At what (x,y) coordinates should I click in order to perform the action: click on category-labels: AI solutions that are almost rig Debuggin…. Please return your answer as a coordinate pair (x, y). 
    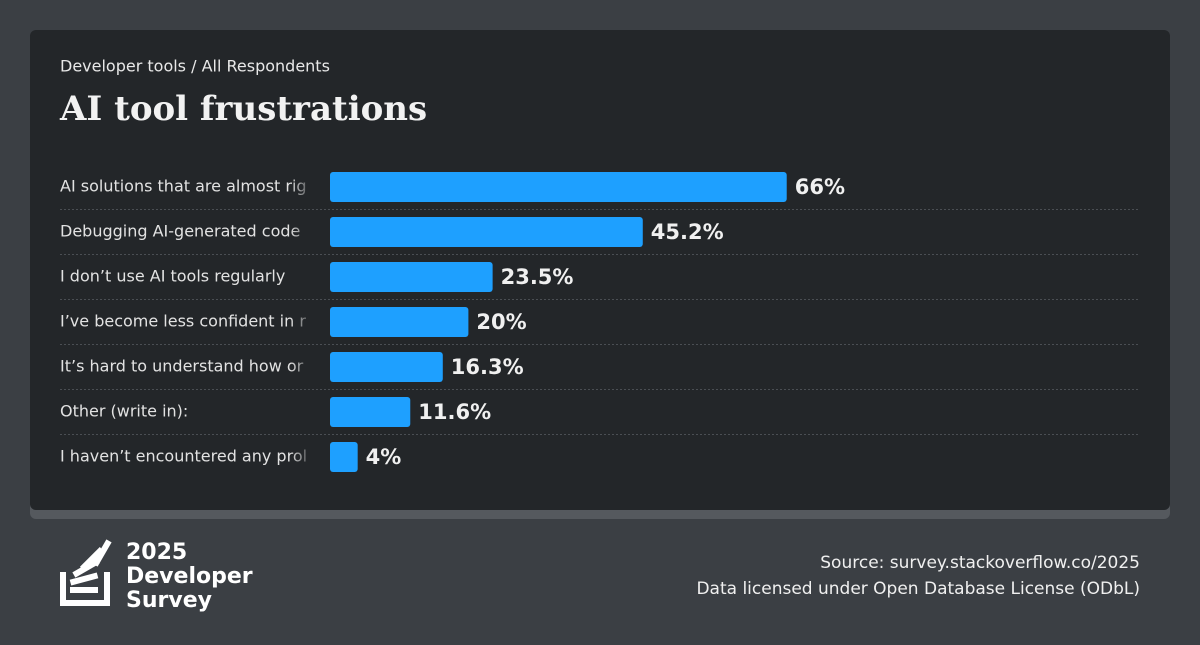
    Looking at the image, I should click on (183, 321).